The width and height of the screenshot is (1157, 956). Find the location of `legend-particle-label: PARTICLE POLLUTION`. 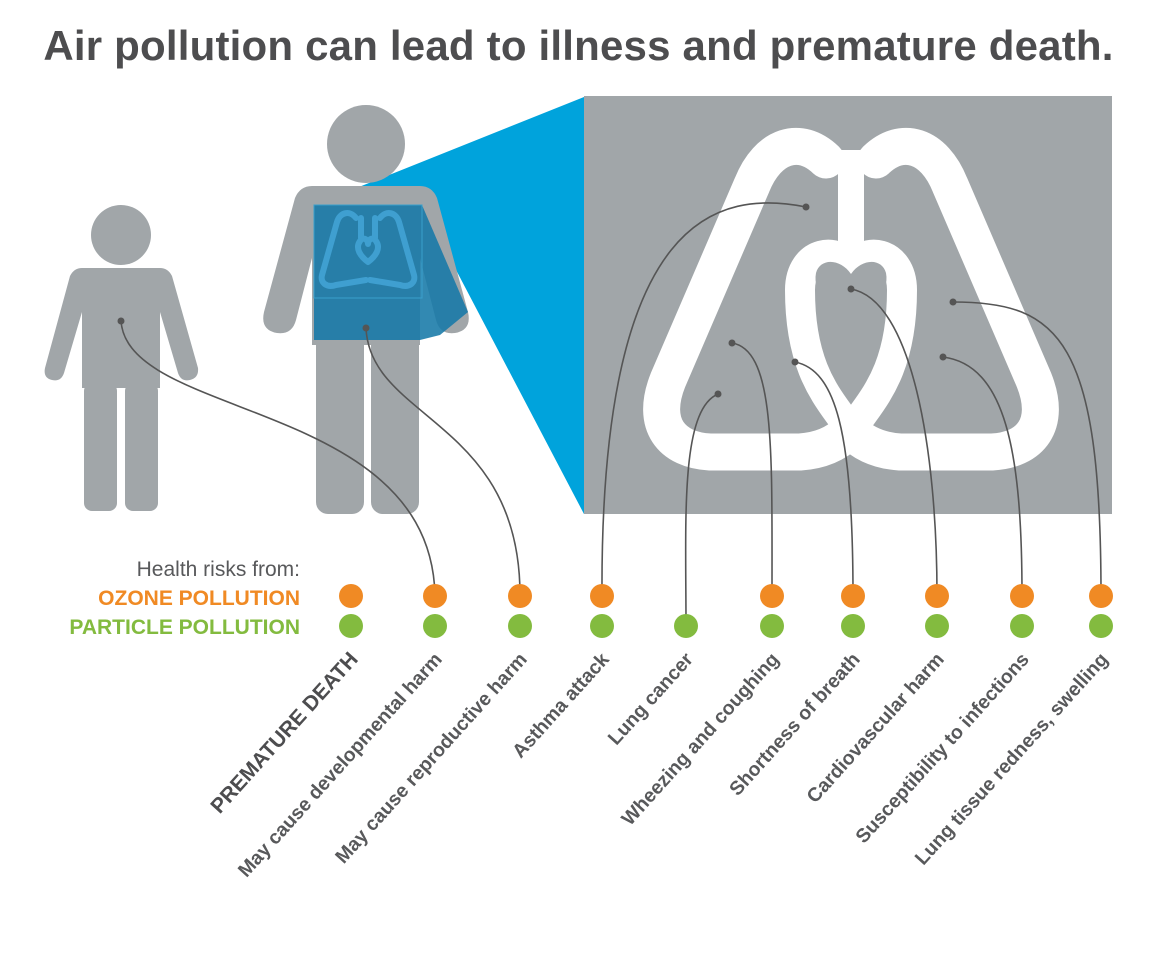

legend-particle-label: PARTICLE POLLUTION is located at coordinates (184, 627).